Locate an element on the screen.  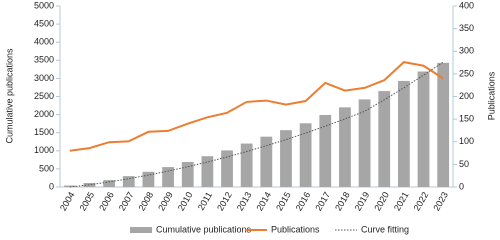
x-tick-label: 2020 is located at coordinates (381, 201).